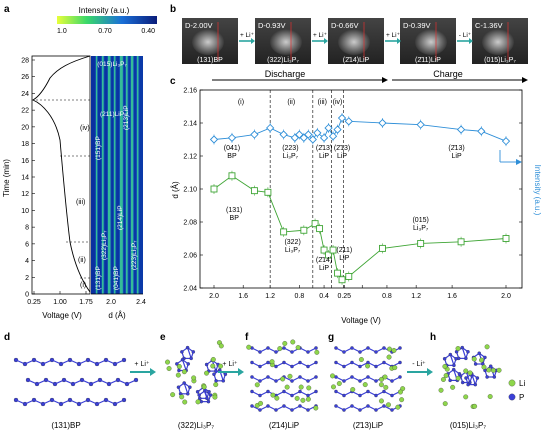 This screenshot has width=542, height=439. What do you see at coordinates (85, 128) in the screenshot?
I see `stage-iv-label: (iv)` at bounding box center [85, 128].